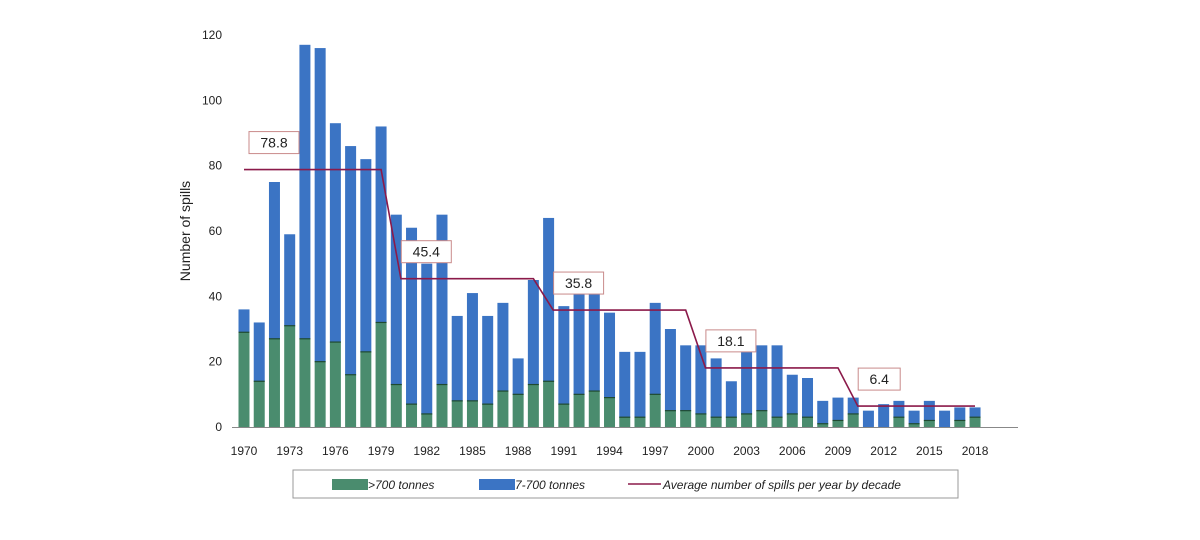  I want to click on bar-stack-1984, so click(457, 371).